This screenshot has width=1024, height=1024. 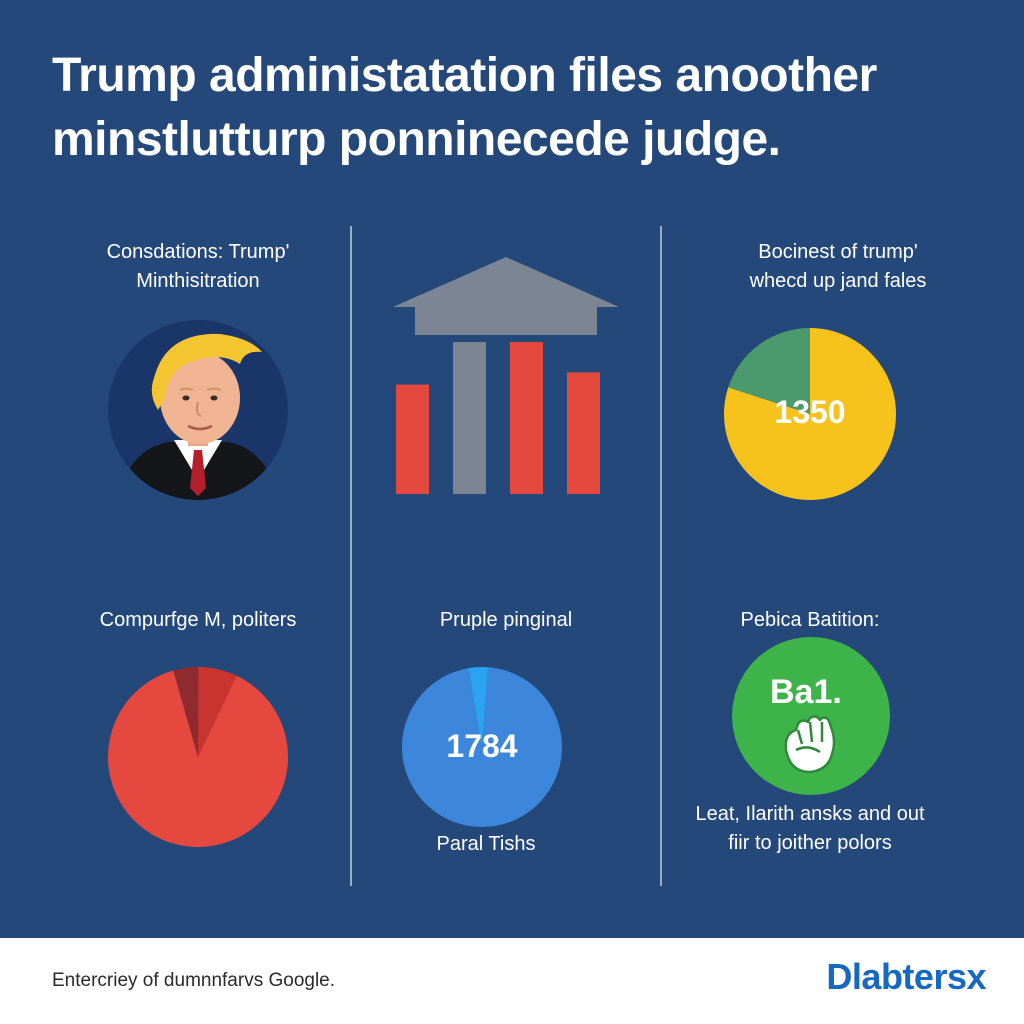 What do you see at coordinates (810, 744) in the screenshot?
I see `raised-fist-icon` at bounding box center [810, 744].